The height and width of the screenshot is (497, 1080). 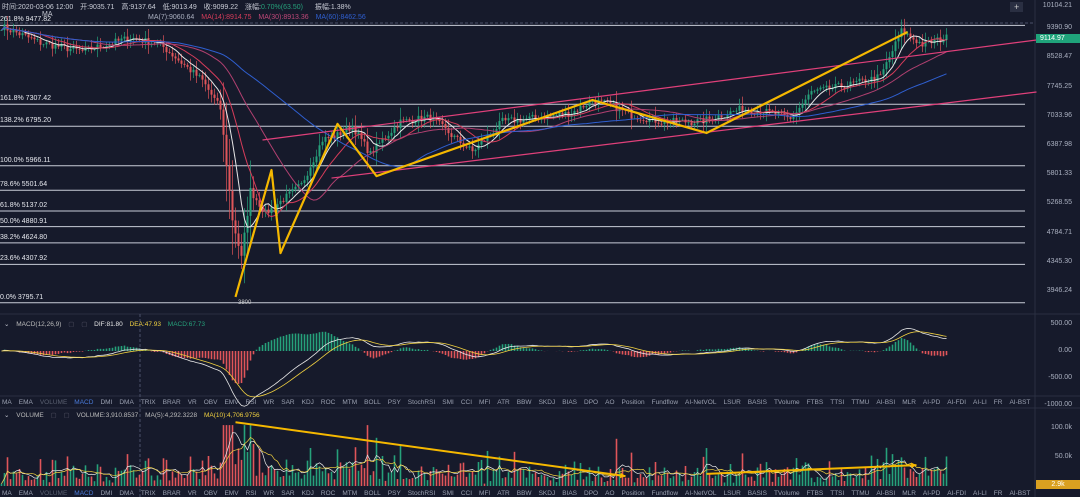 I want to click on indicator-tab-ao: AO, so click(x=610, y=493).